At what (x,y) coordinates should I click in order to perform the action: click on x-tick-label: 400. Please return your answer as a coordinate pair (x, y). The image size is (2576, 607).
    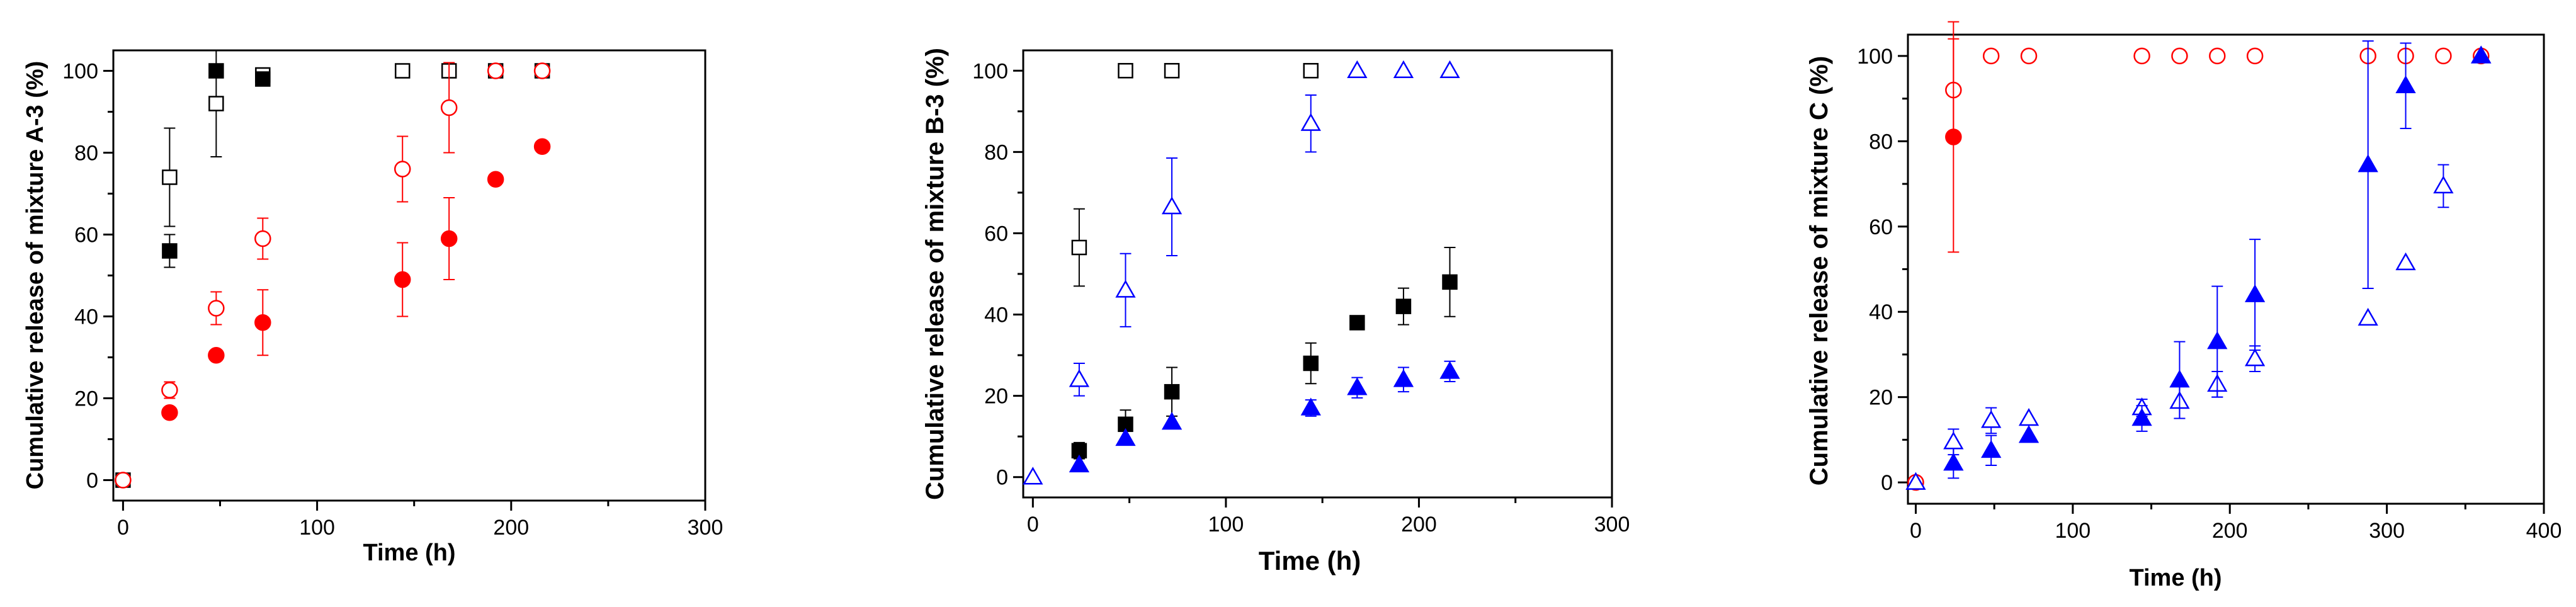
    Looking at the image, I should click on (2544, 531).